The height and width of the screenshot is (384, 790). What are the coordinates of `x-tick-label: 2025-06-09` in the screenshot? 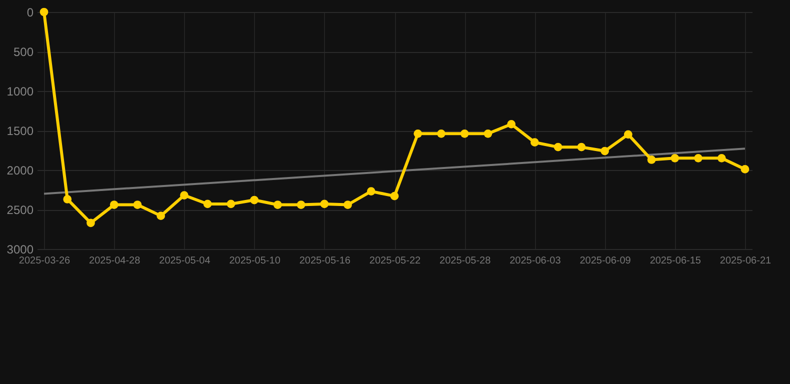 It's located at (606, 261).